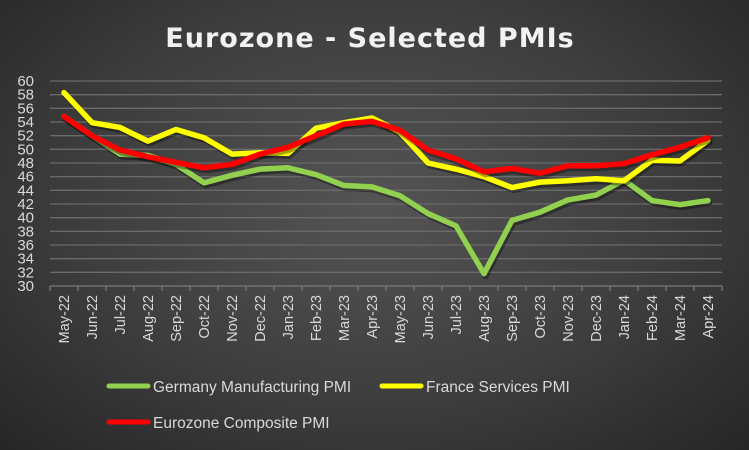 Image resolution: width=749 pixels, height=450 pixels. I want to click on y-tick-label: 48, so click(25, 163).